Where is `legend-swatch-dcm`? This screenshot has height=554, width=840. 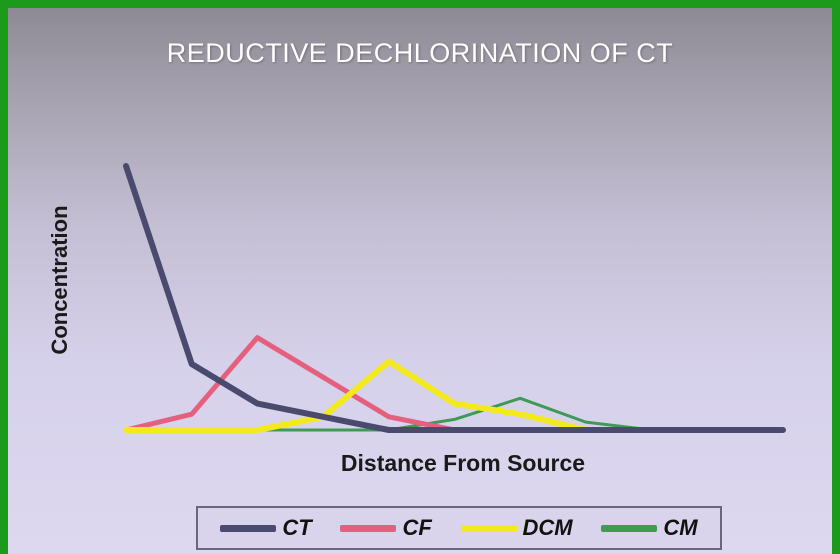 legend-swatch-dcm is located at coordinates (488, 528).